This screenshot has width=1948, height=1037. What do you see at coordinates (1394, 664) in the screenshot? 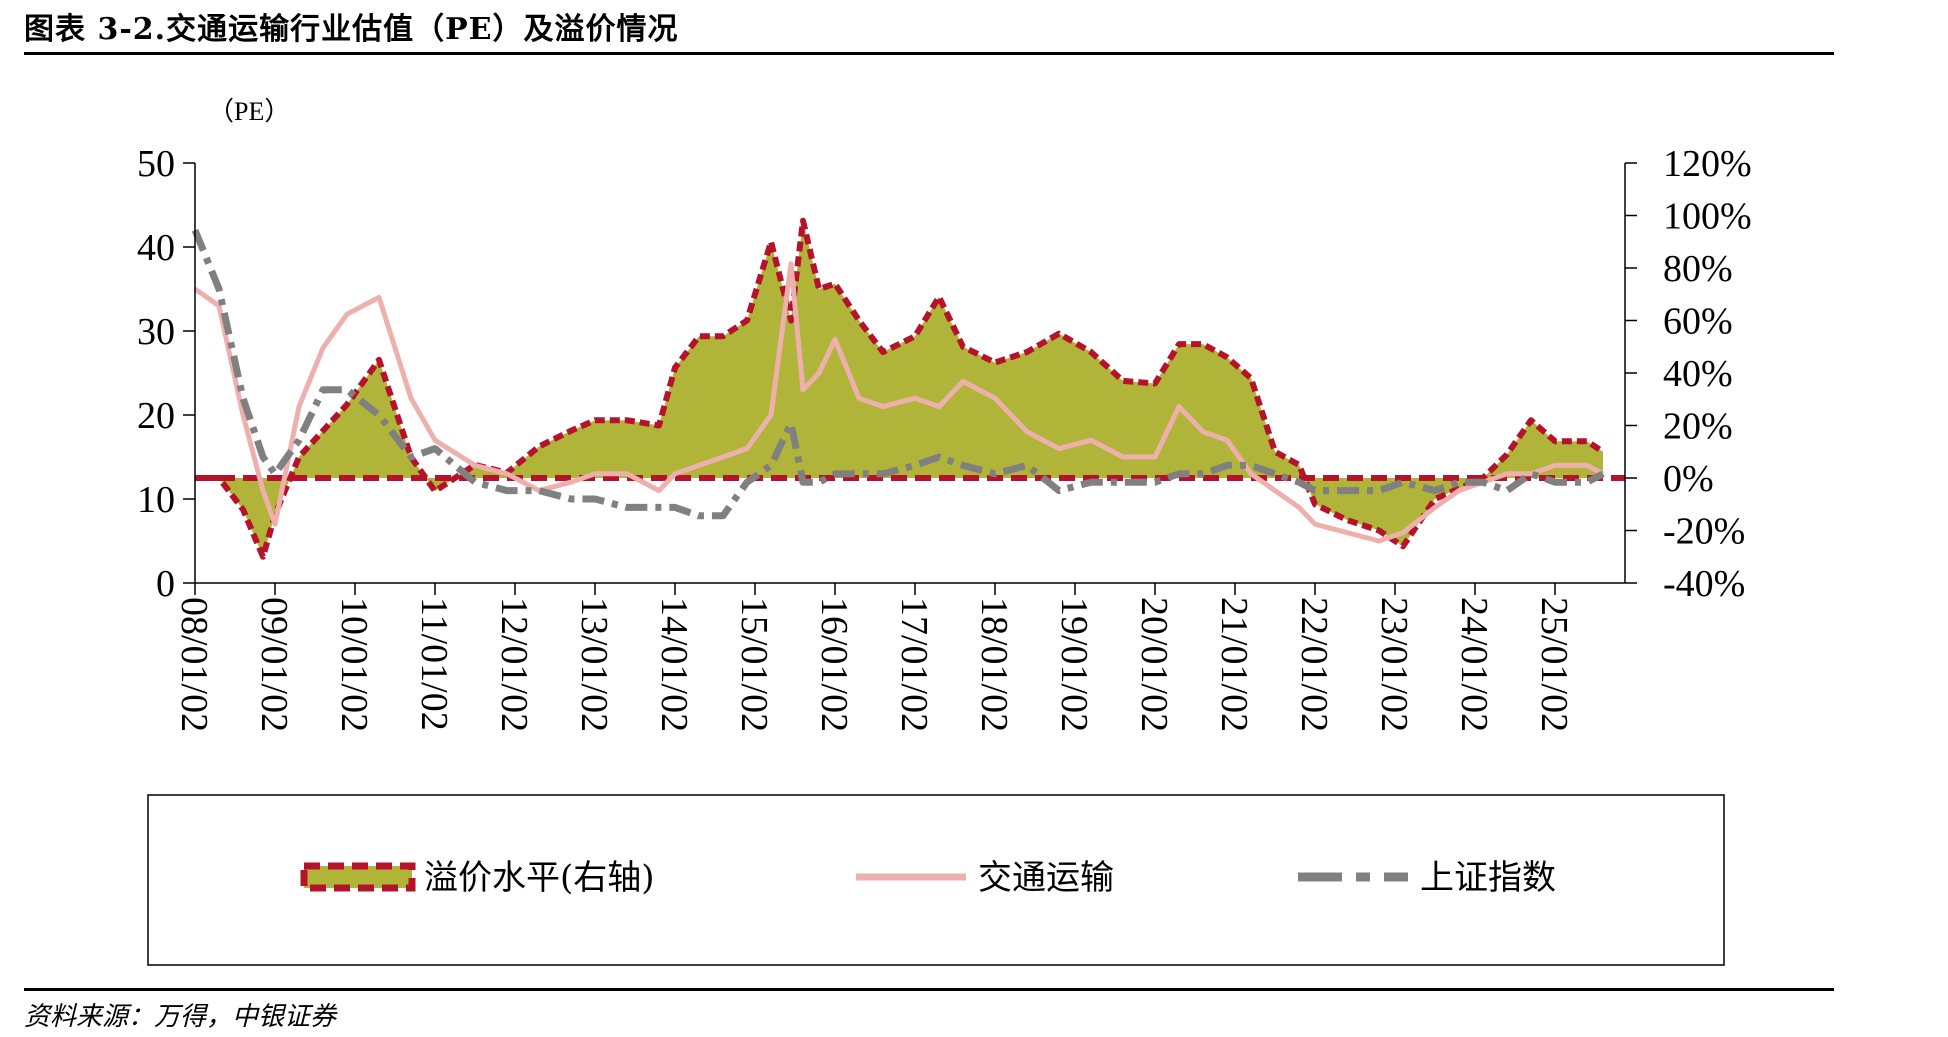
I see `x-tick-label: 23/01/02` at bounding box center [1394, 664].